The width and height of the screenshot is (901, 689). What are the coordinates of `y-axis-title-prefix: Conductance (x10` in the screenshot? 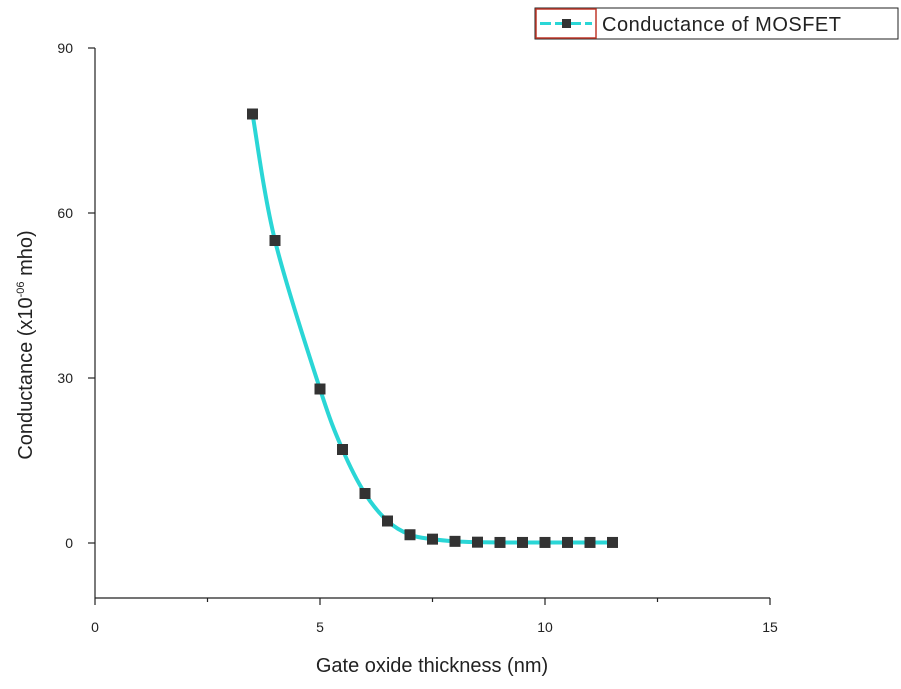 It's located at (26, 378).